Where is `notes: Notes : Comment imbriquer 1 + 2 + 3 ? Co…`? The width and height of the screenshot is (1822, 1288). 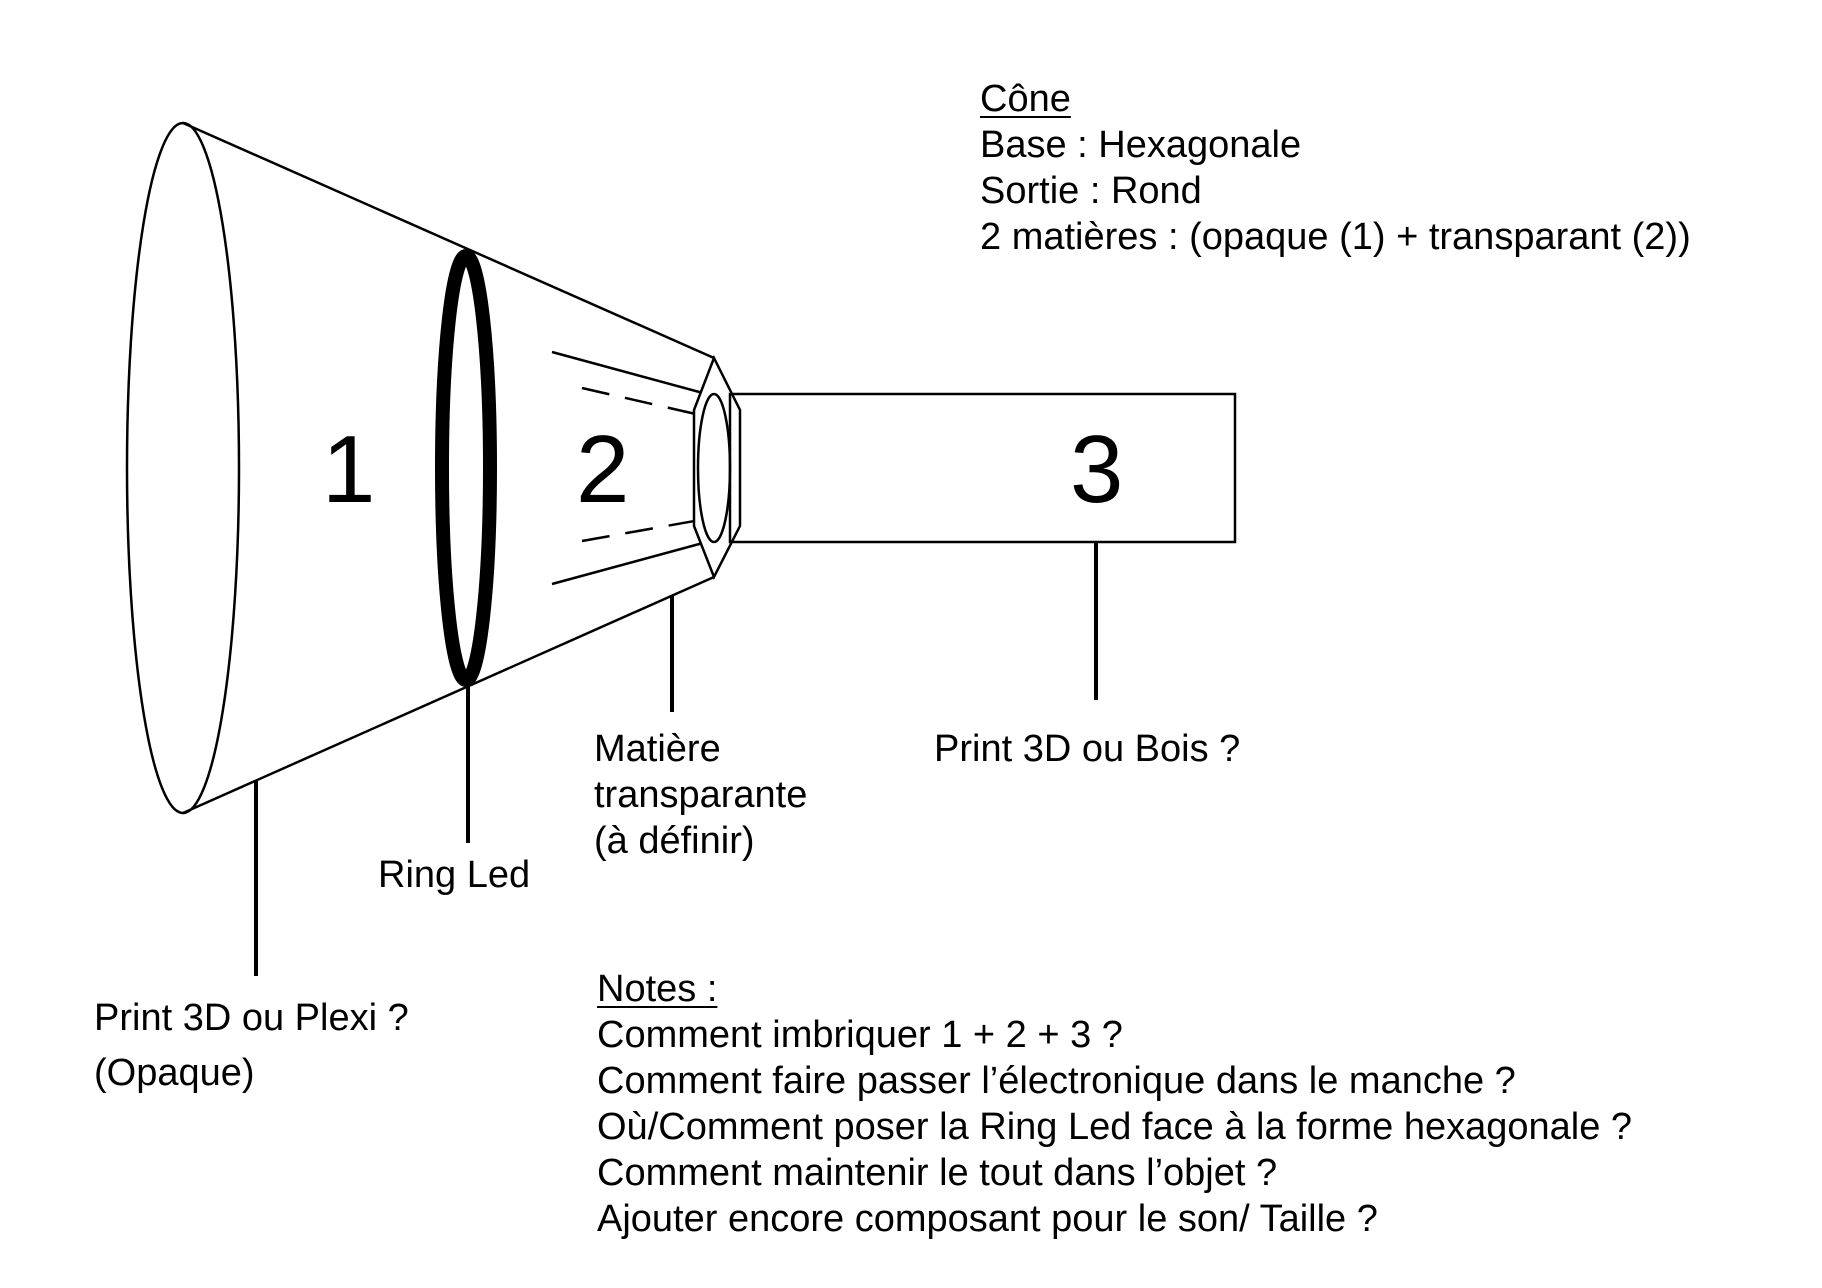
notes: Notes : Comment imbriquer 1 + 2 + 3 ? Co… is located at coordinates (1114, 1104).